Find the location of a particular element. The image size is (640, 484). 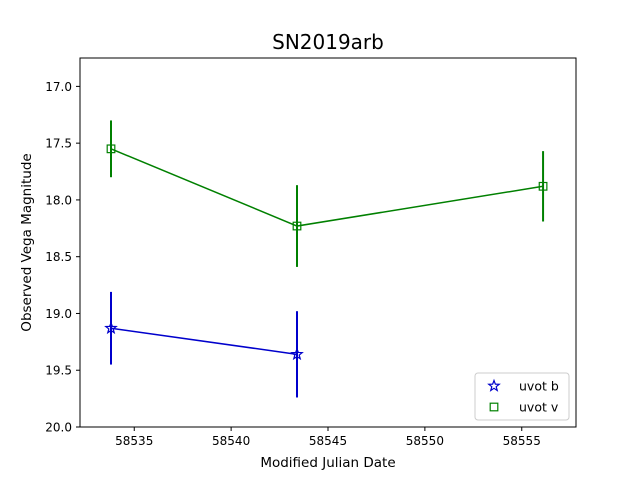

x-axis: 58535 58540 58545 58550 58555 is located at coordinates (328, 437).